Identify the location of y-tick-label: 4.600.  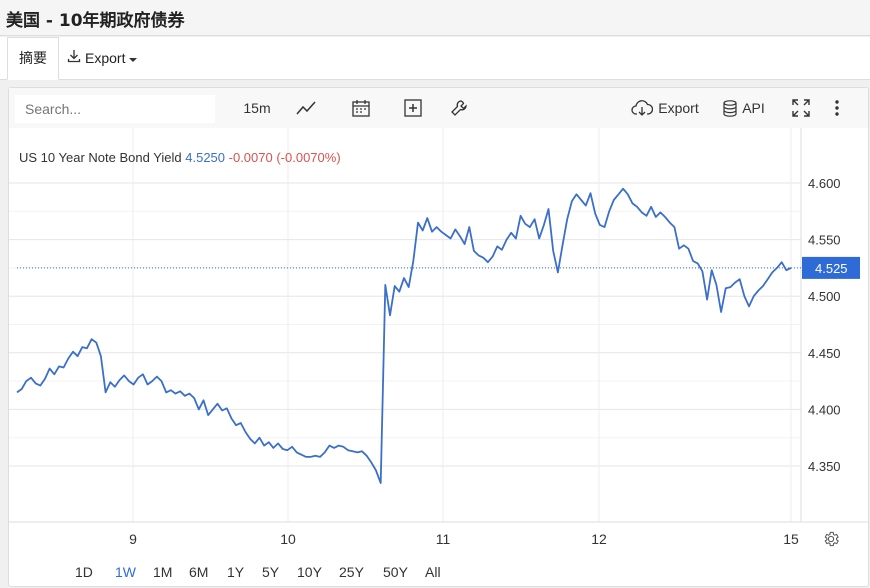
(824, 183).